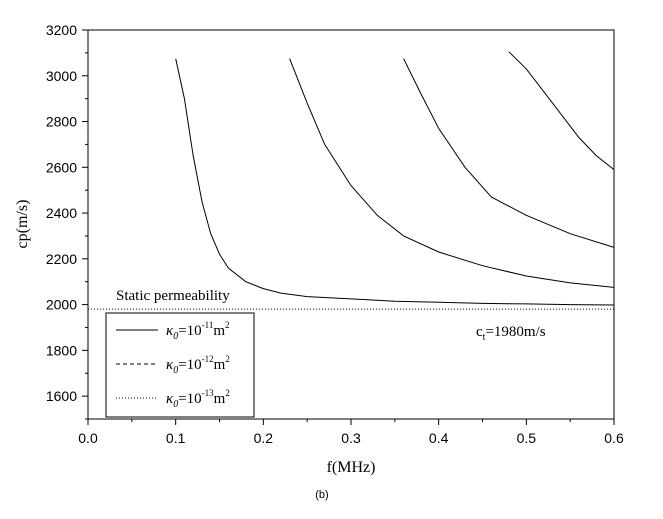  Describe the element at coordinates (511, 333) in the screenshot. I see `ct-annotation: ct=1980m/s` at that location.